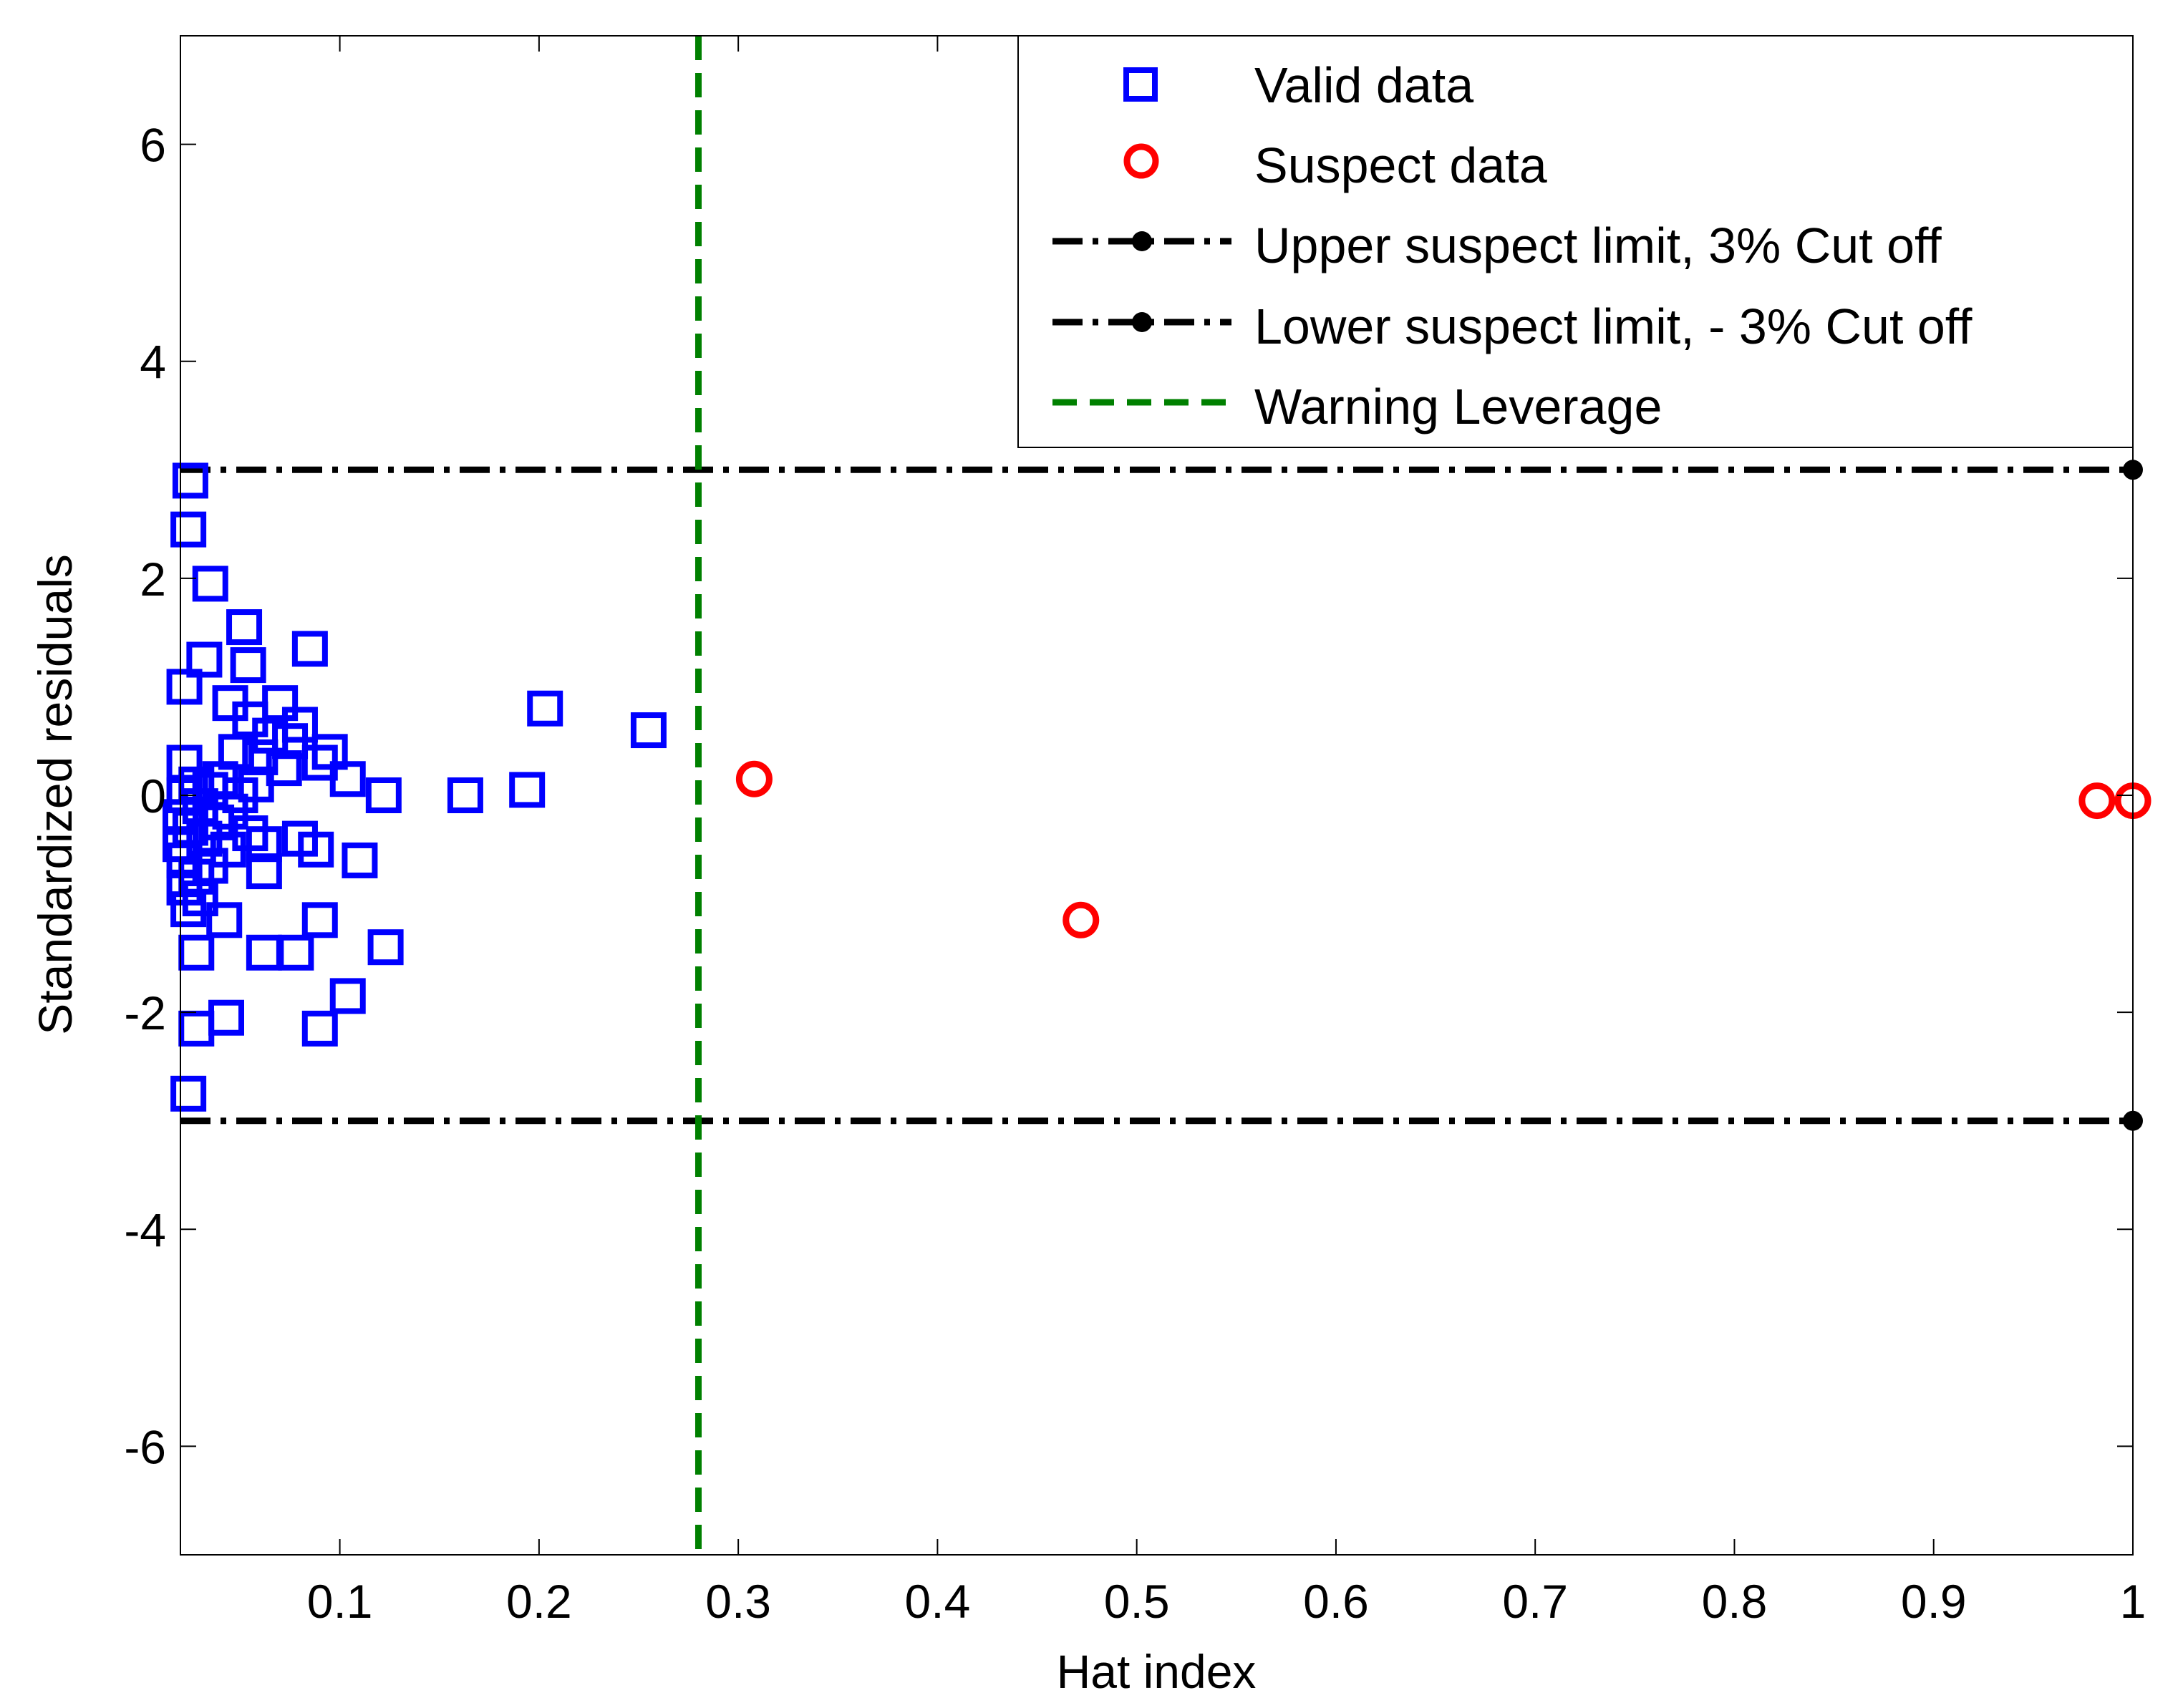 The image size is (2183, 1708). What do you see at coordinates (1598, 246) in the screenshot?
I see `legend-label-upper: Upper suspect limit, 3% Cut off` at bounding box center [1598, 246].